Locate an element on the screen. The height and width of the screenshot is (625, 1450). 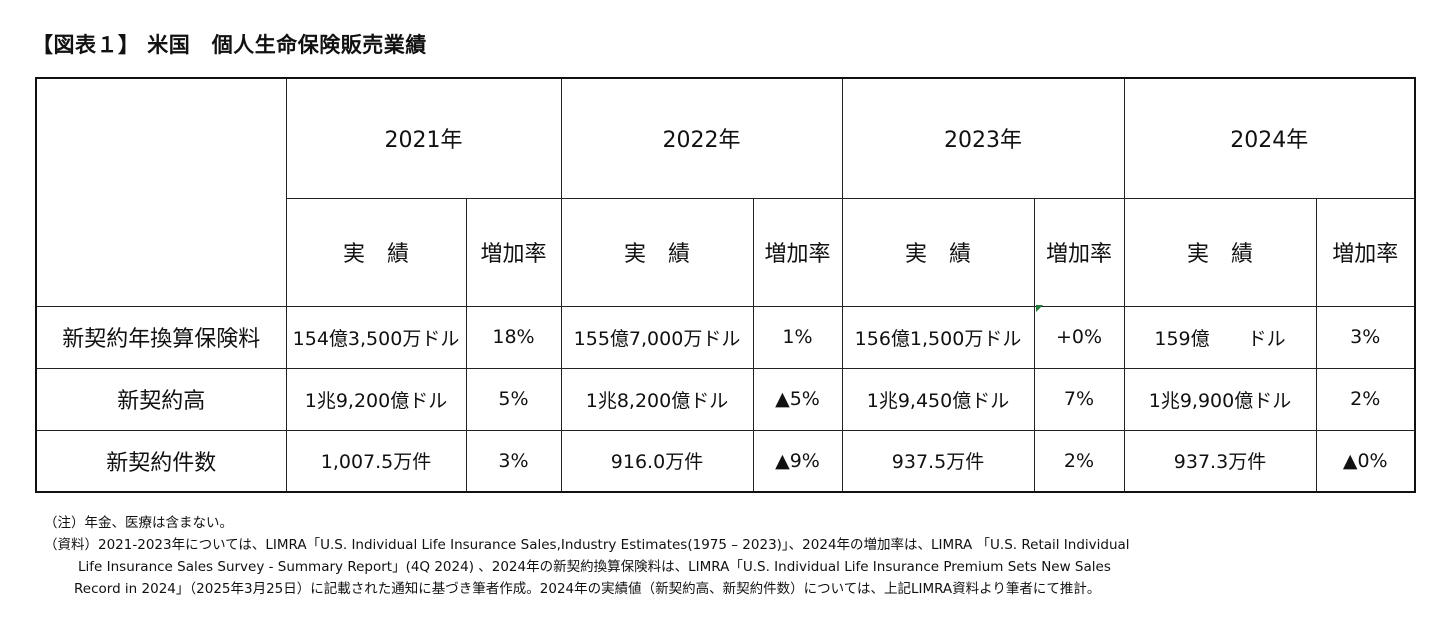
value-cell: 916.0万件 is located at coordinates (657, 461).